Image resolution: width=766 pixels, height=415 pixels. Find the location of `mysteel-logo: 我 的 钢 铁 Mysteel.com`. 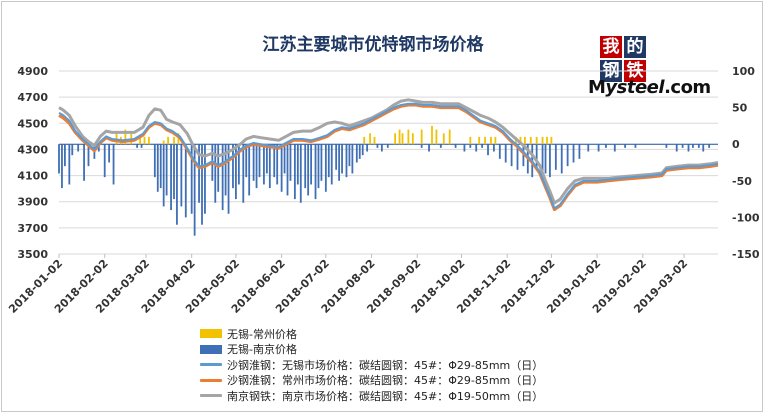

mysteel-logo: 我 的 钢 铁 Mysteel.com is located at coordinates (649, 67).